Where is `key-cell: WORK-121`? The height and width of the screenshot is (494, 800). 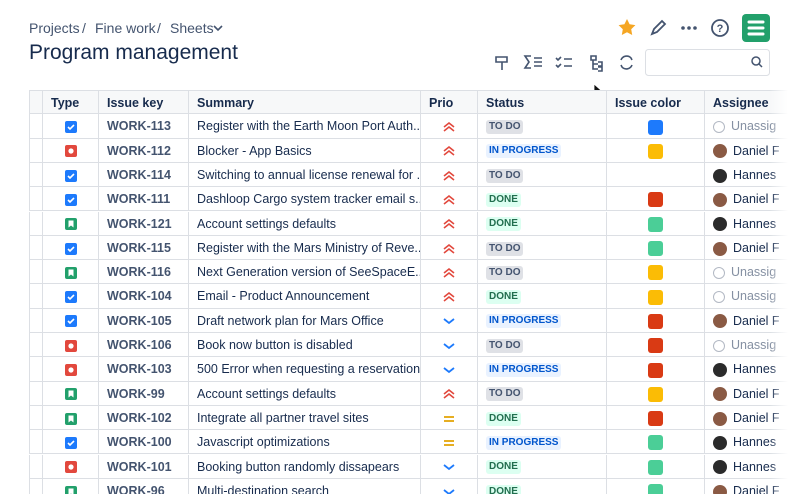 key-cell: WORK-121 is located at coordinates (144, 223).